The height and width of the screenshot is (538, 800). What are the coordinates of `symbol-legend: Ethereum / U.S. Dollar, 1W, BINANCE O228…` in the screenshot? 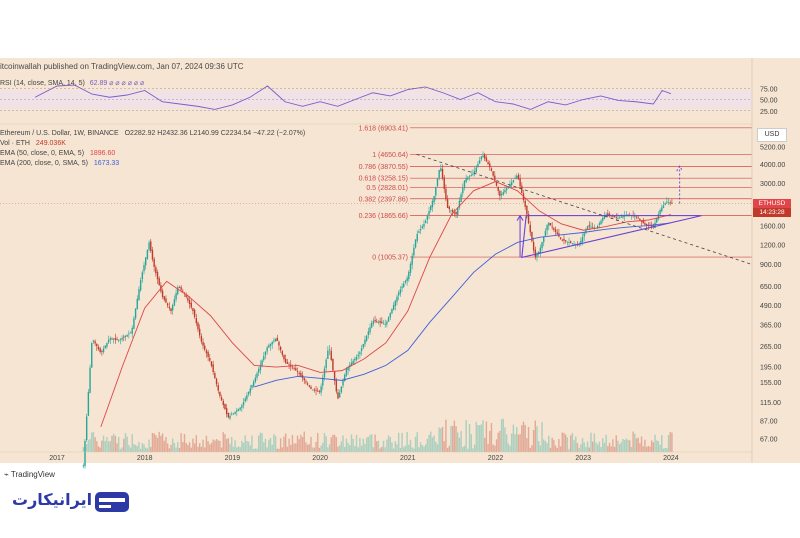 It's located at (152, 133).